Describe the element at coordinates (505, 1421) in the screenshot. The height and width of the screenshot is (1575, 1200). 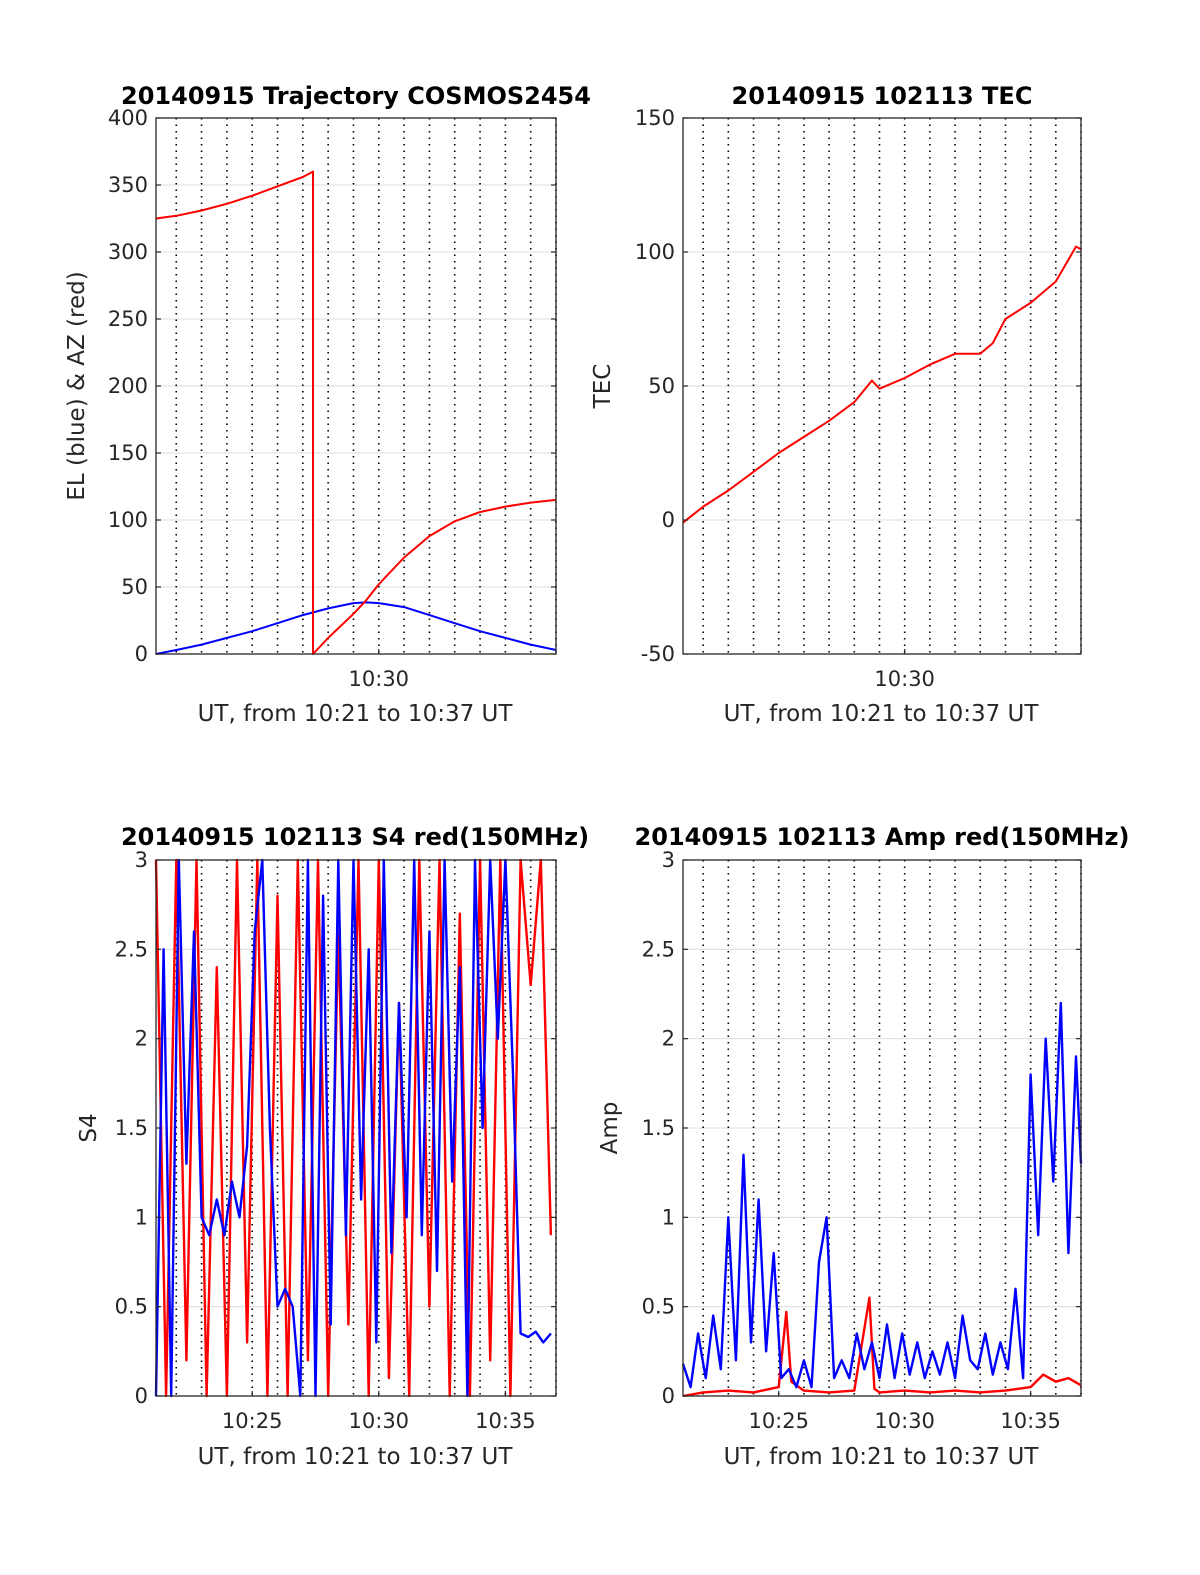
I see `s4-xtick-label-2: 10:35` at that location.